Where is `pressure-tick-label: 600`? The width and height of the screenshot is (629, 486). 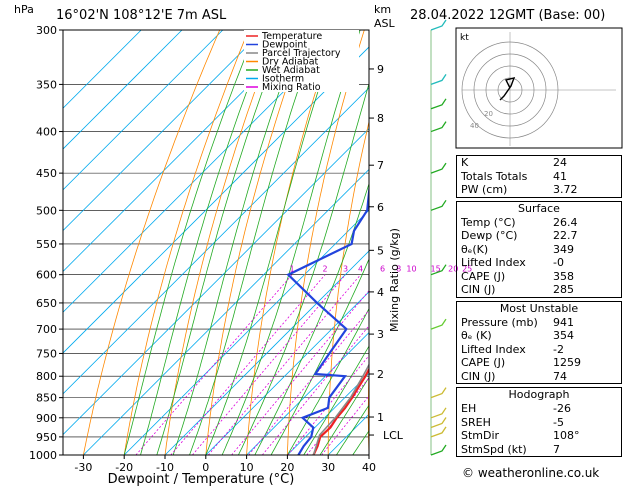
pressure-tick-label: 600 is located at coordinates (46, 275).